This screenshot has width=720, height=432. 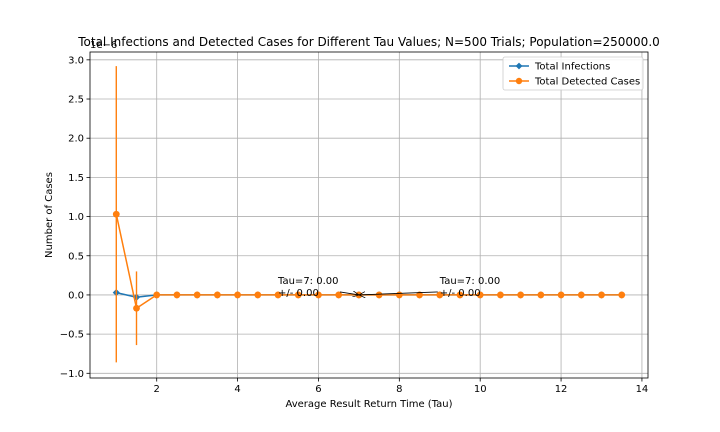 I want to click on y-tick-label: 0.0, so click(x=76, y=295).